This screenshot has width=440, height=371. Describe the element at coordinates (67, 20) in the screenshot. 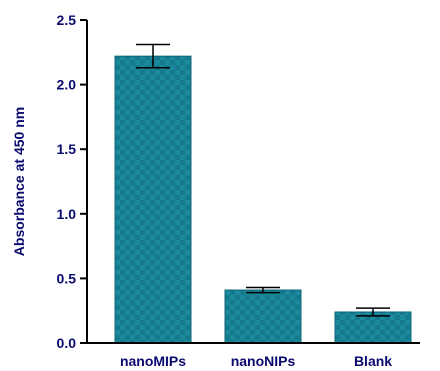

I see `y-tick-label: 2.5` at that location.